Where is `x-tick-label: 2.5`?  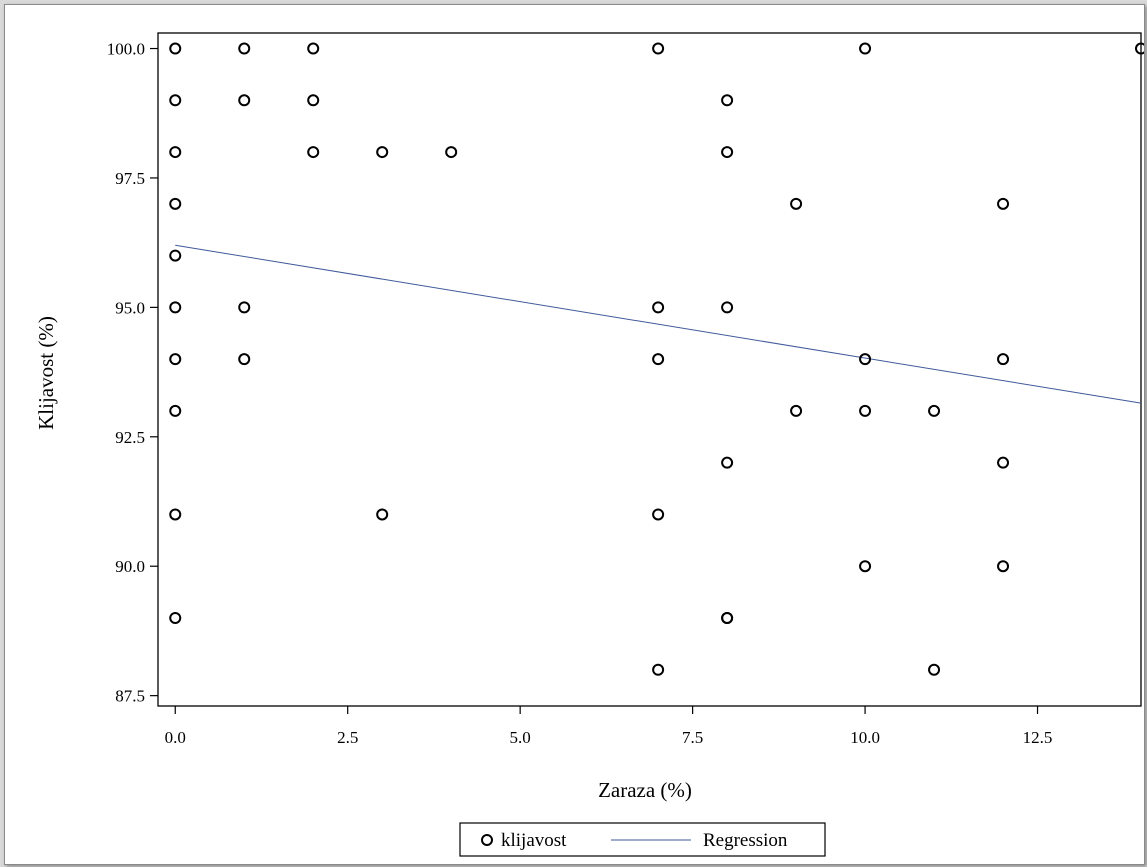 x-tick-label: 2.5 is located at coordinates (347, 737).